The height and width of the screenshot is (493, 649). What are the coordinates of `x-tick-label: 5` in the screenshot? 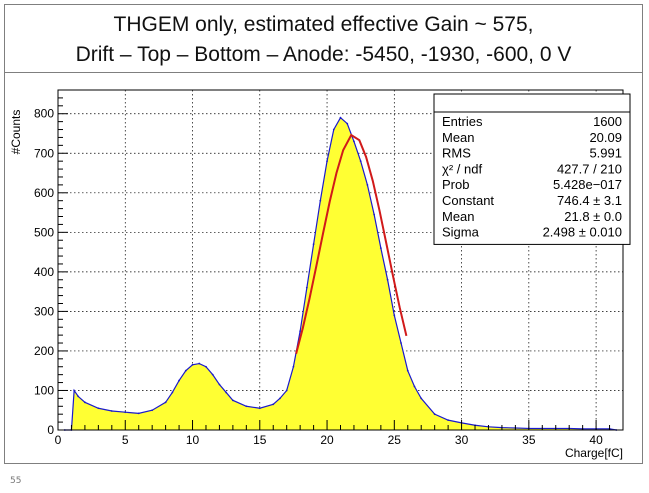 It's located at (125, 440).